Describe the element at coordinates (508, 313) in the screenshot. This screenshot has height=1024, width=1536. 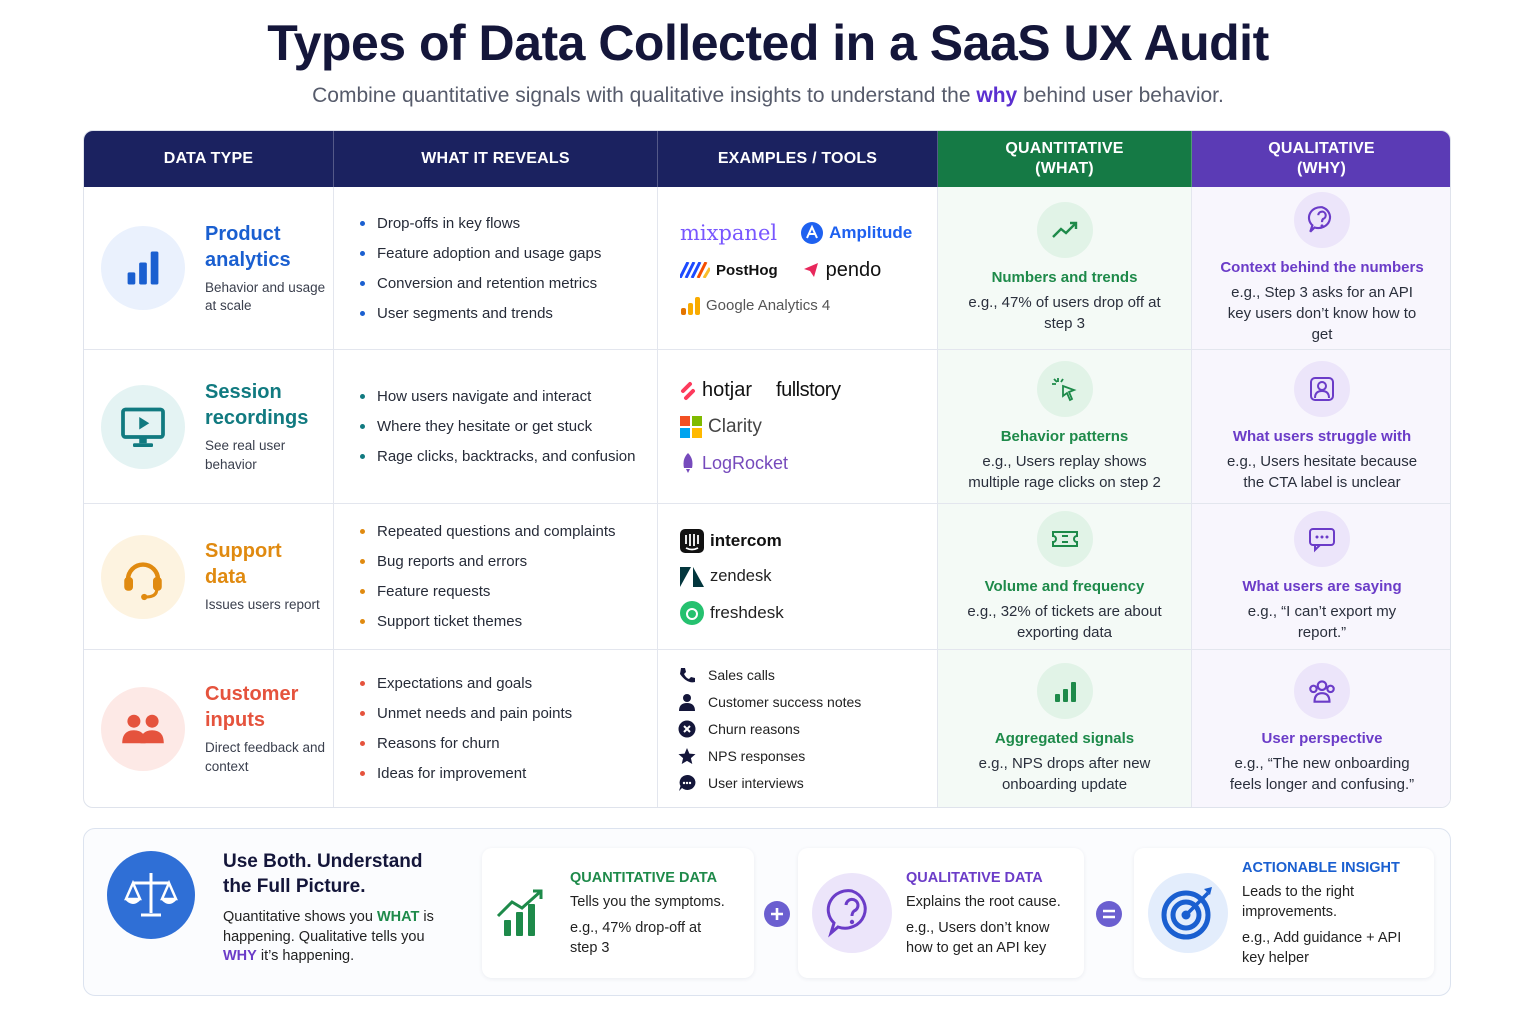
I see `reveals-item: User segments and trends` at that location.